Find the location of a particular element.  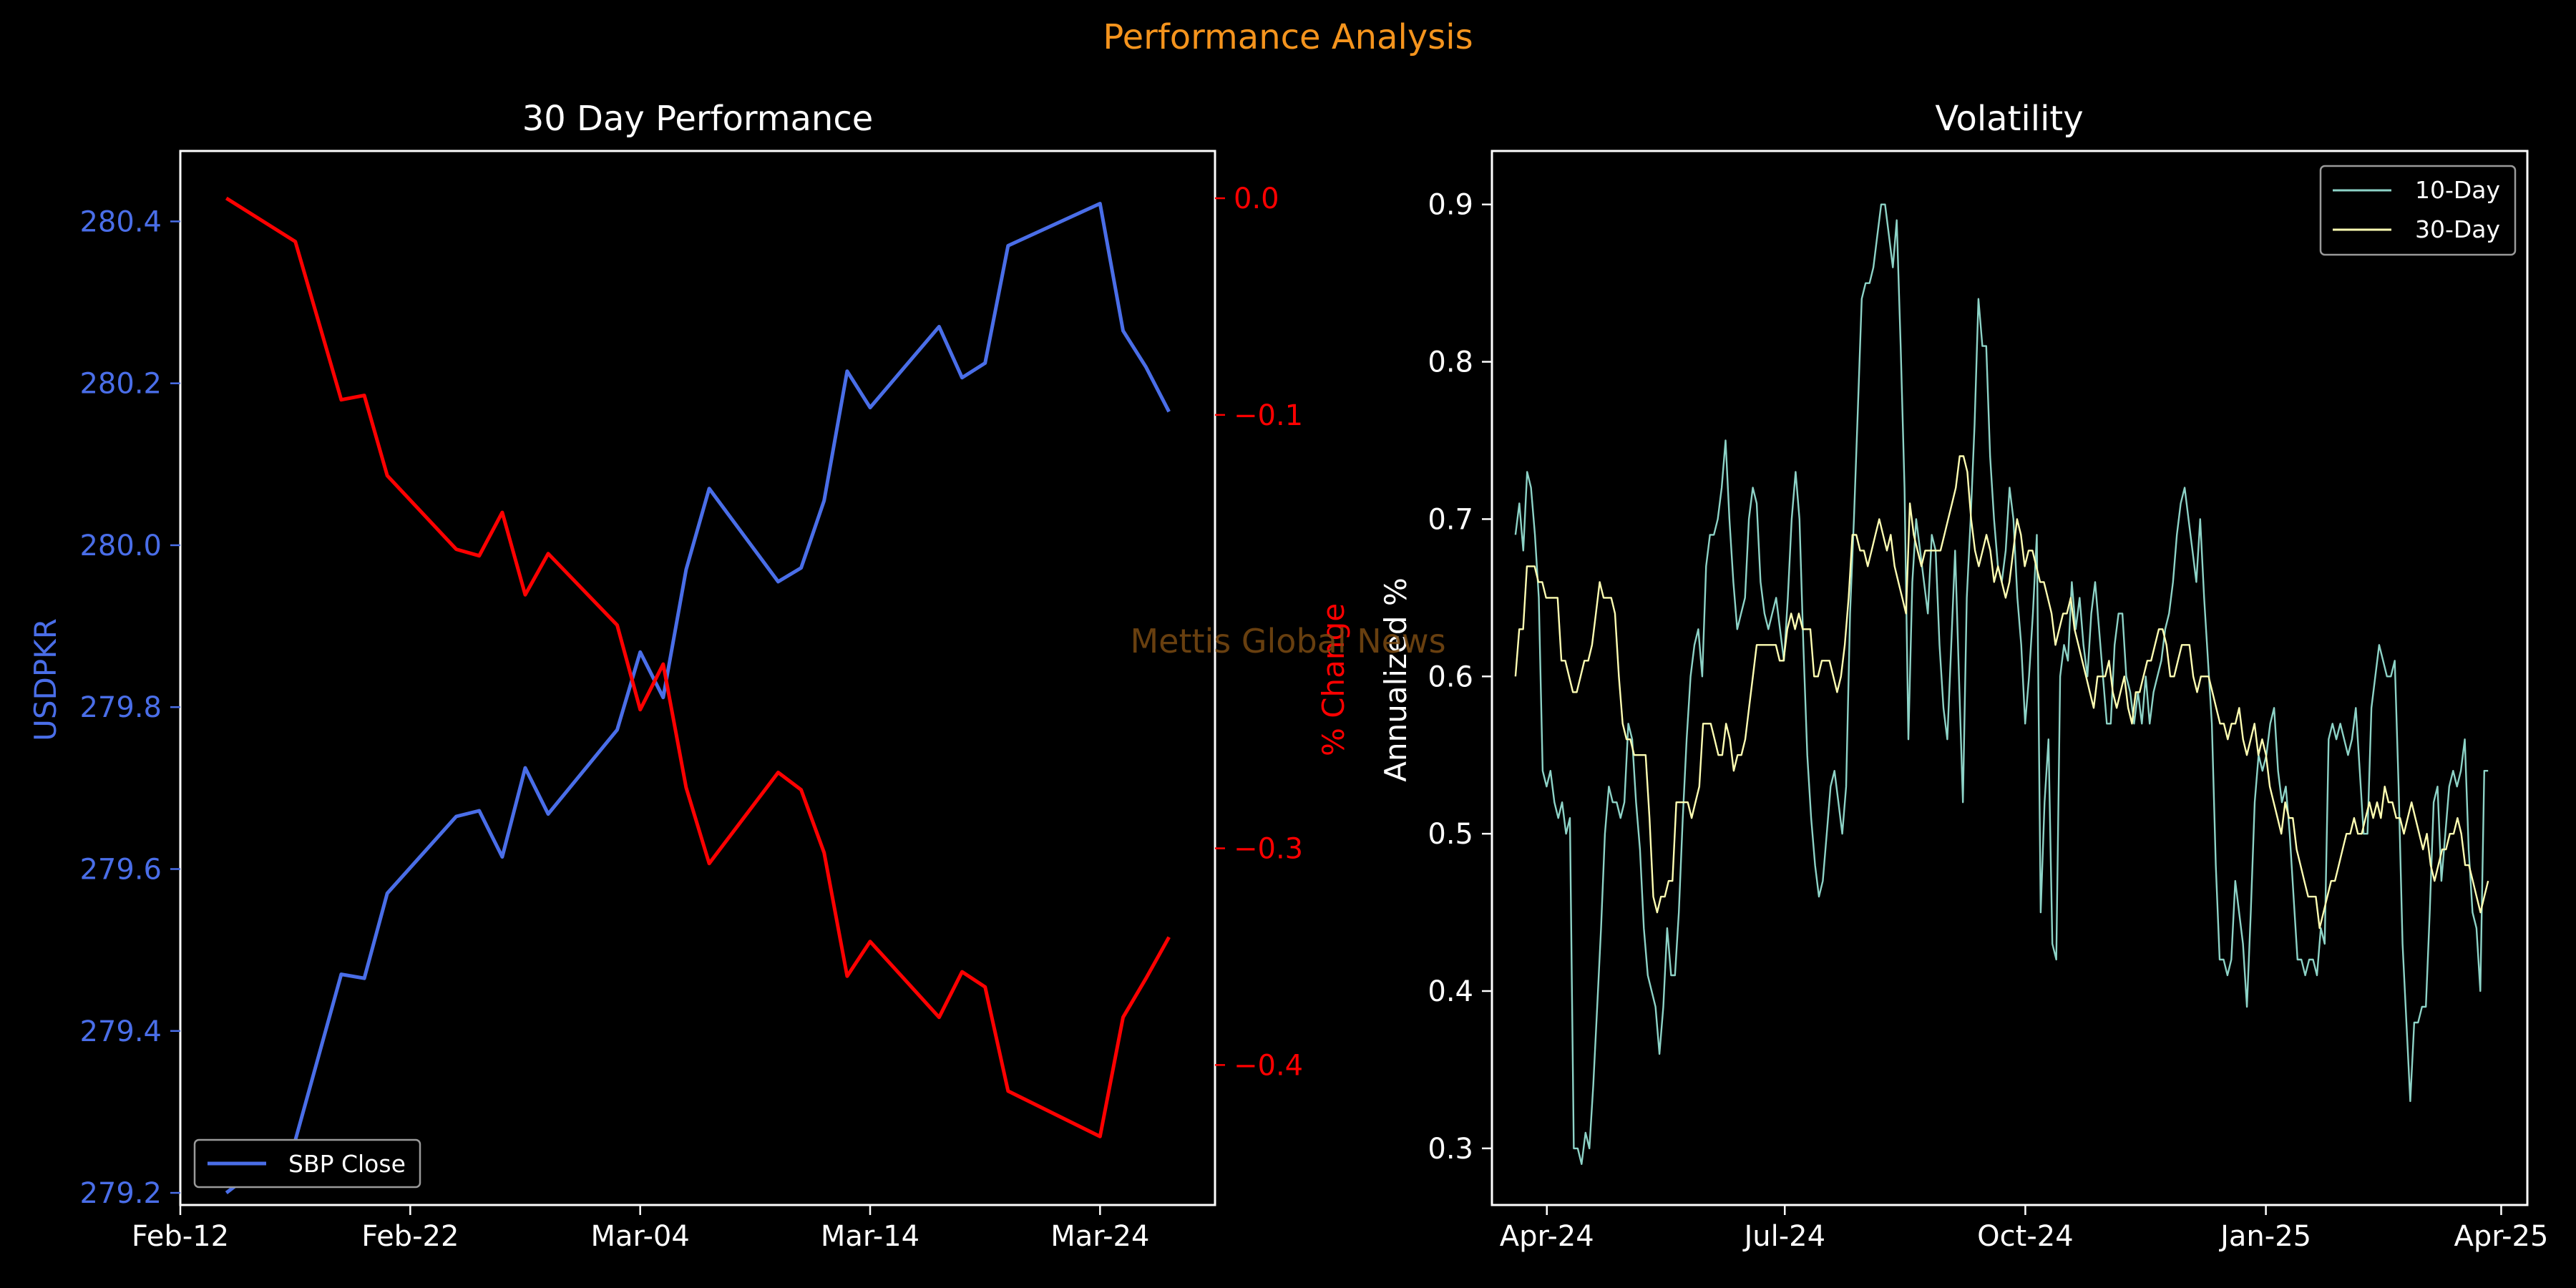

left-y-tick-label-280-2: 280.2 is located at coordinates (120, 384).